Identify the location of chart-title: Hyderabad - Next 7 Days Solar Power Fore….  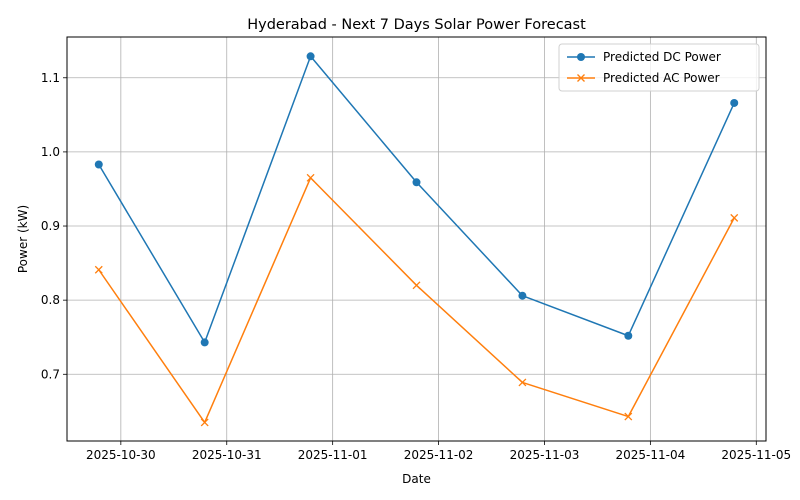
(416, 25).